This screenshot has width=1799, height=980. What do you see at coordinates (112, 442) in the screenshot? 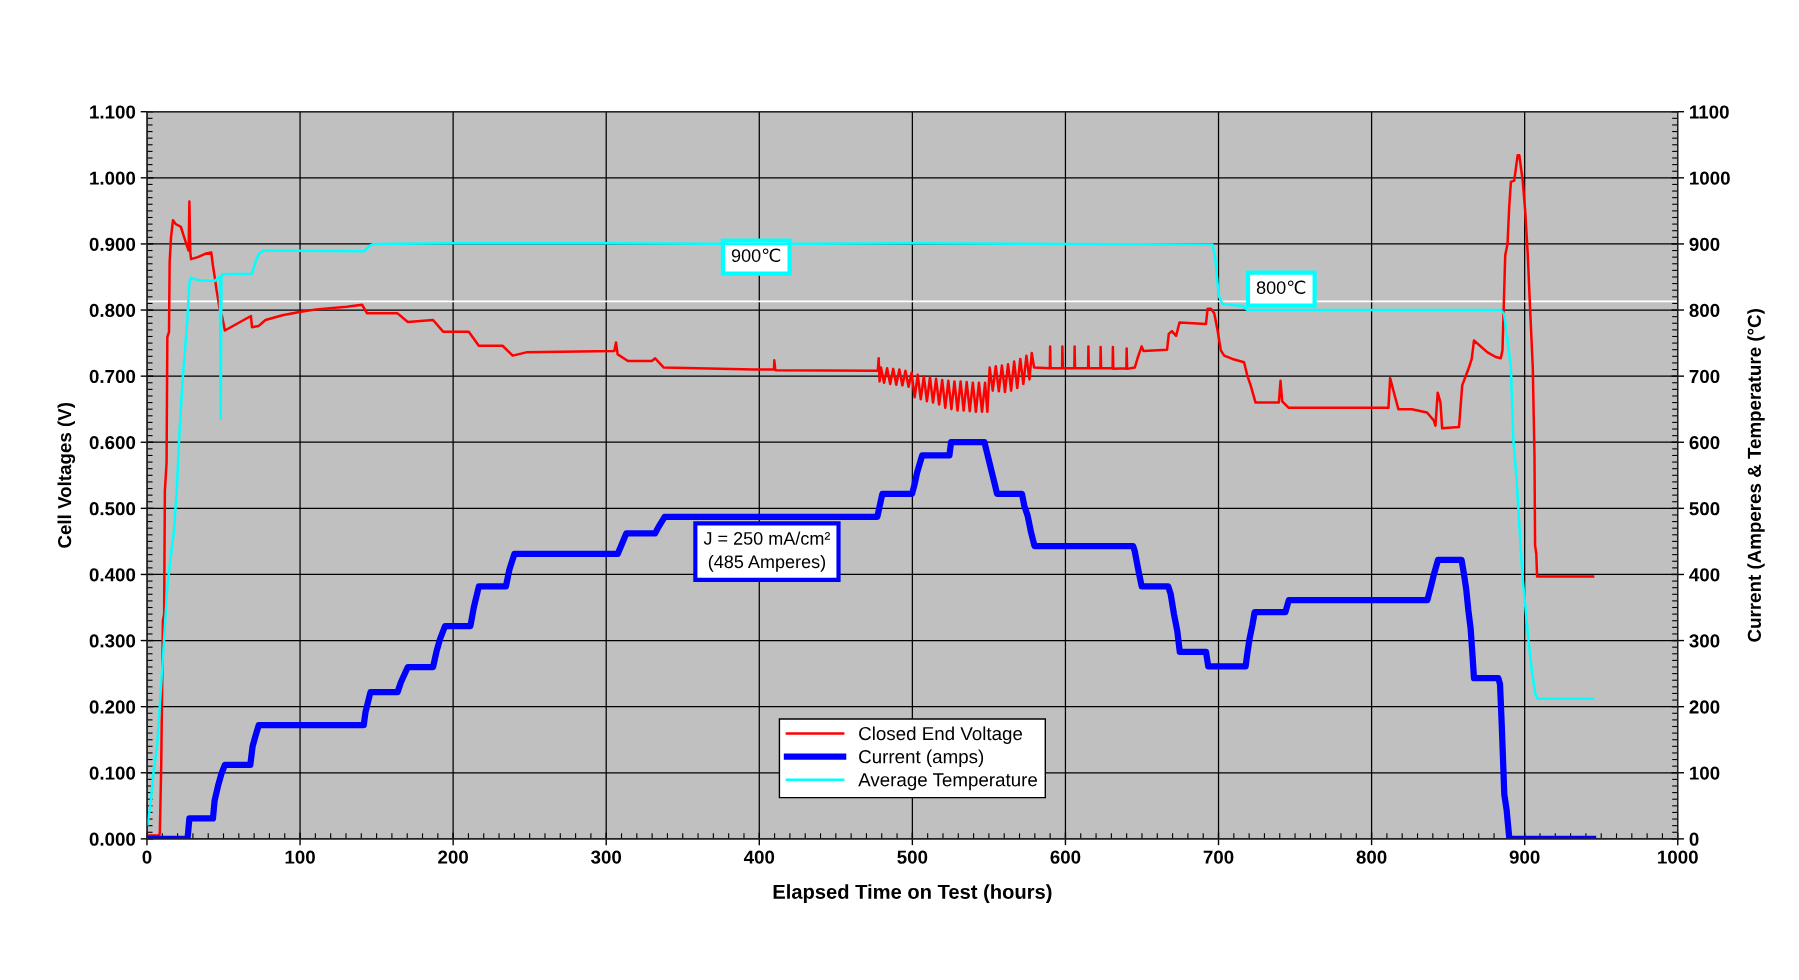
I see `y-tick-label: 0.600` at bounding box center [112, 442].